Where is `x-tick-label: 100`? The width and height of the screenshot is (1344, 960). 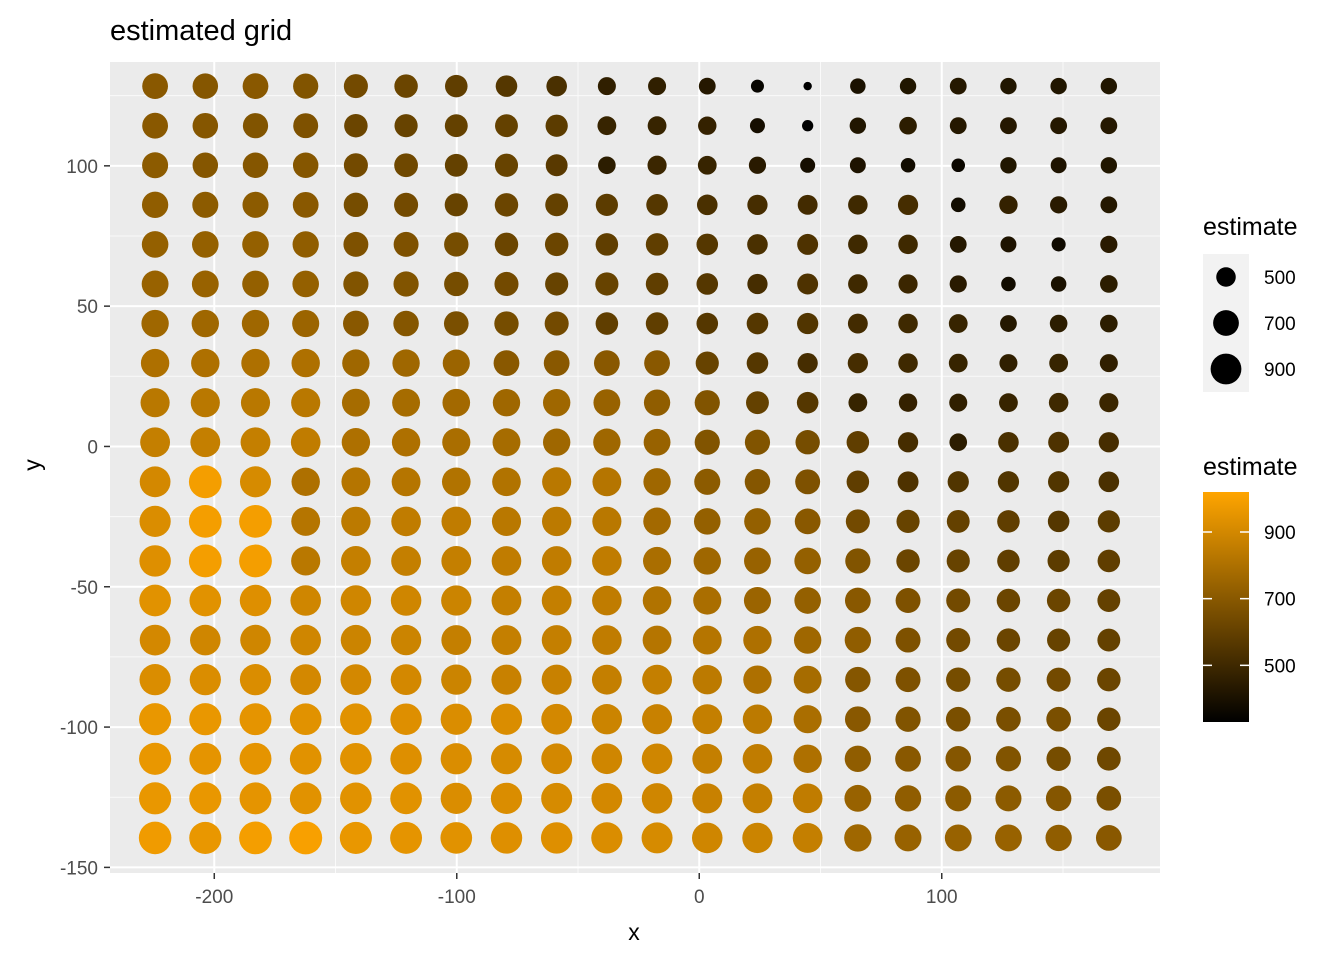
x-tick-label: 100 is located at coordinates (942, 897).